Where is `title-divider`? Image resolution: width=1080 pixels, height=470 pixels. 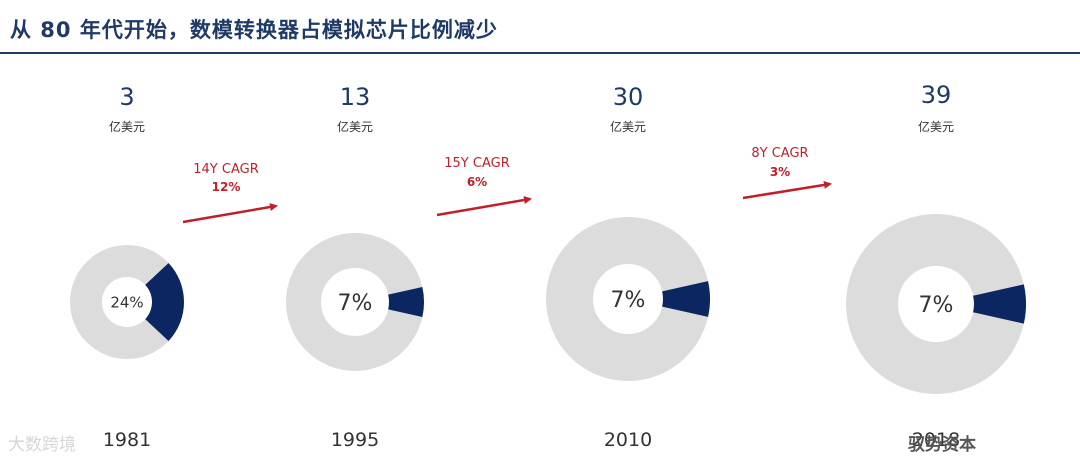
title-divider is located at coordinates (540, 53).